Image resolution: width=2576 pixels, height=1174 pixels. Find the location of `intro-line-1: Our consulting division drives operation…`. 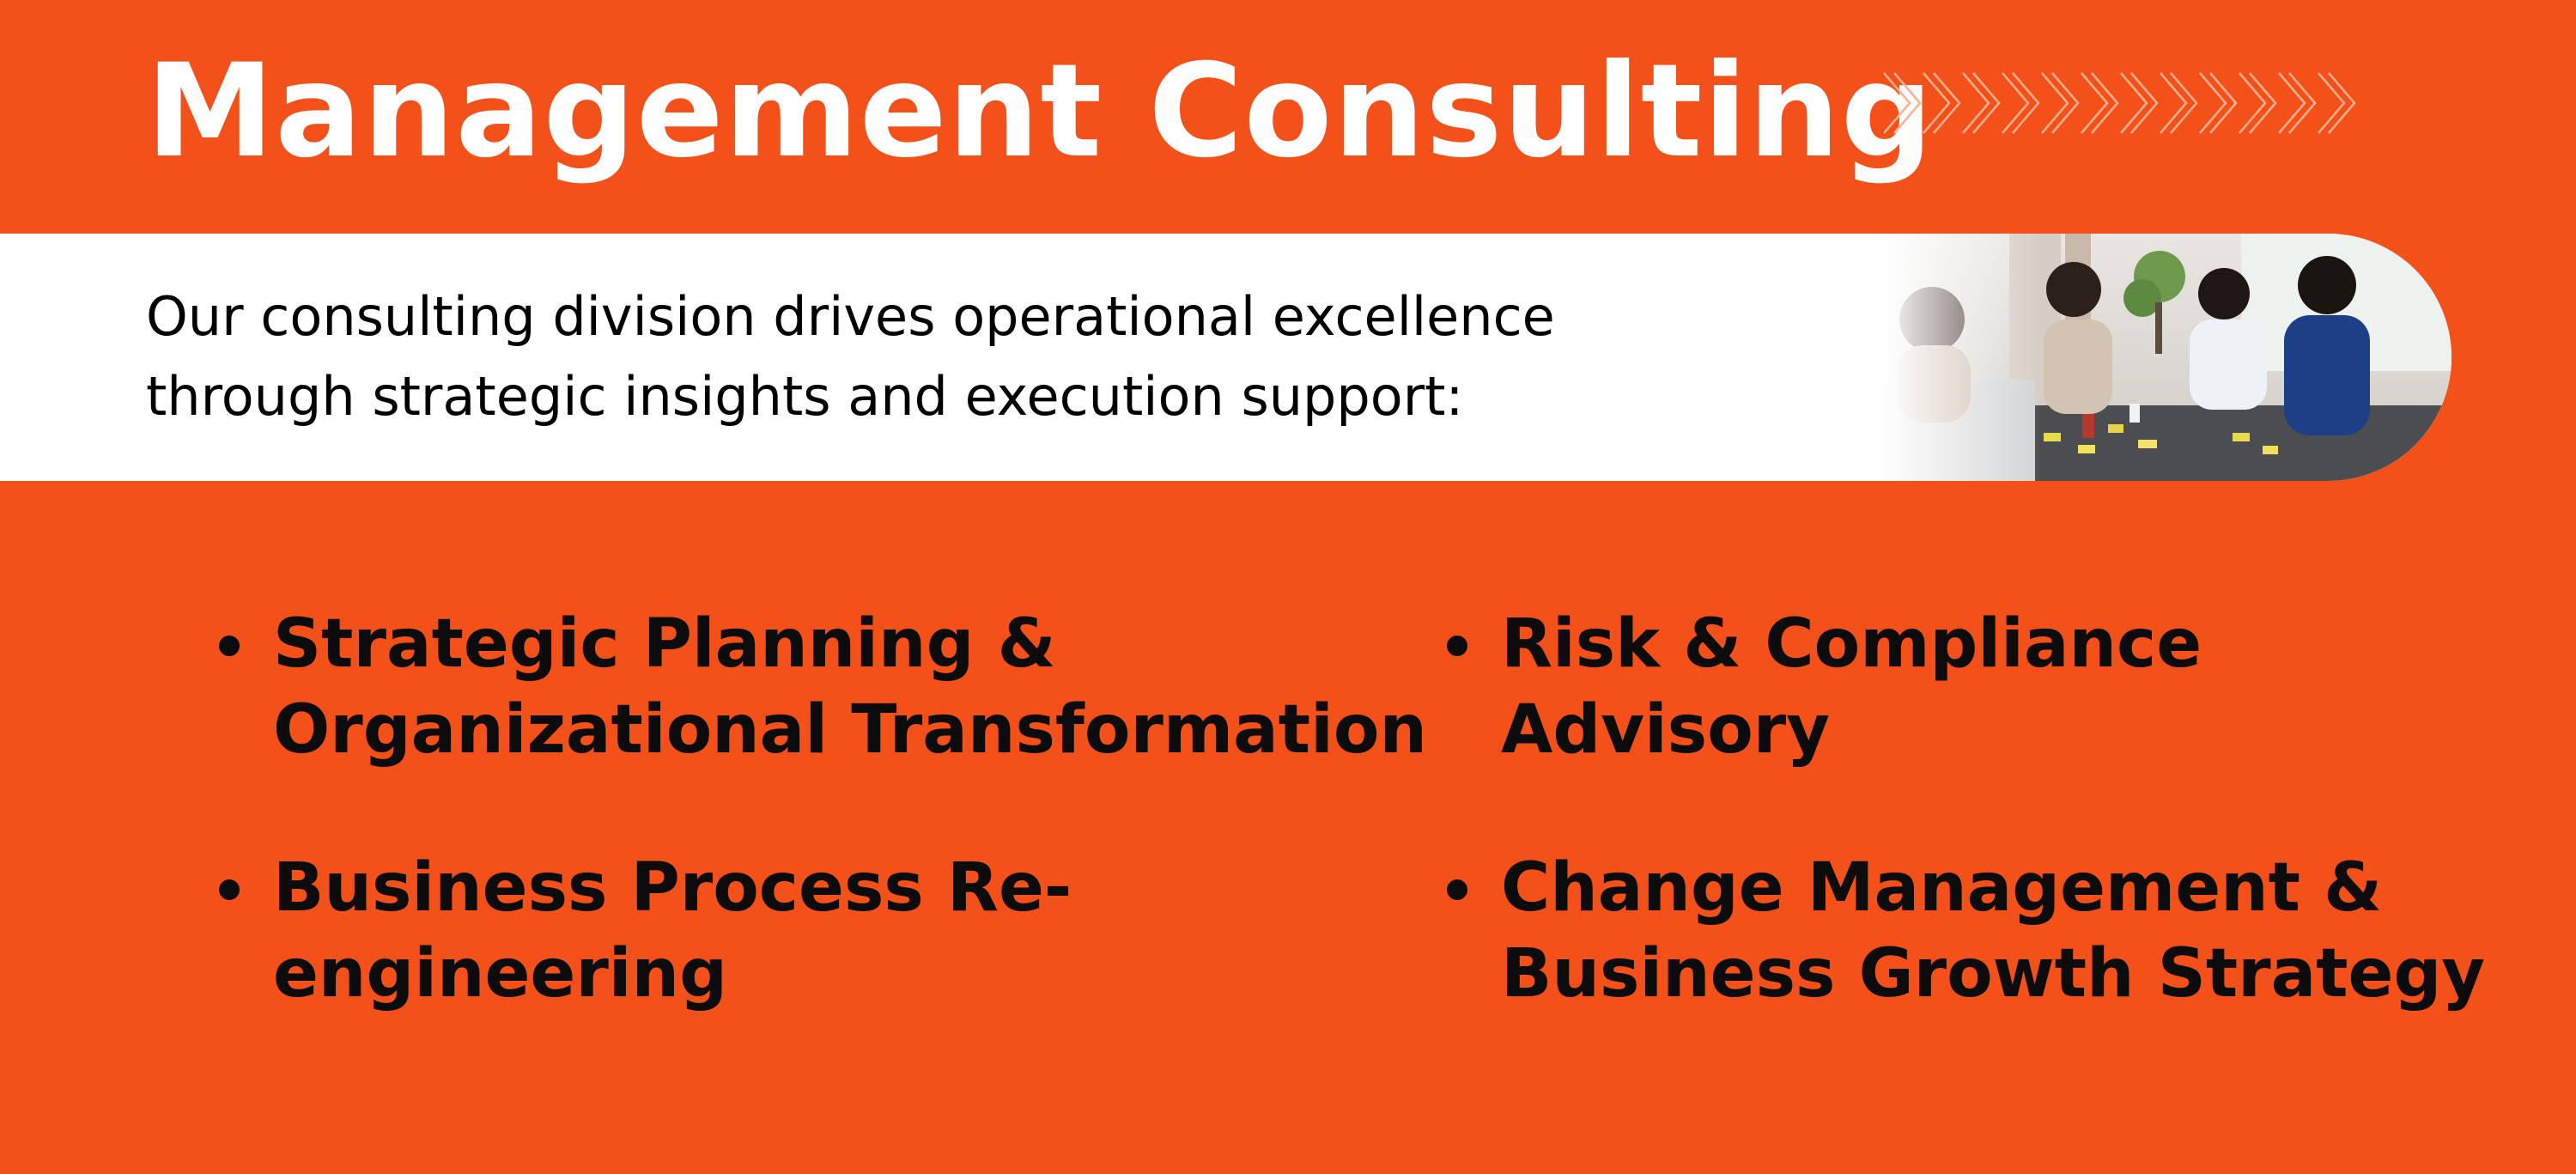

intro-line-1: Our consulting division drives operation… is located at coordinates (850, 316).